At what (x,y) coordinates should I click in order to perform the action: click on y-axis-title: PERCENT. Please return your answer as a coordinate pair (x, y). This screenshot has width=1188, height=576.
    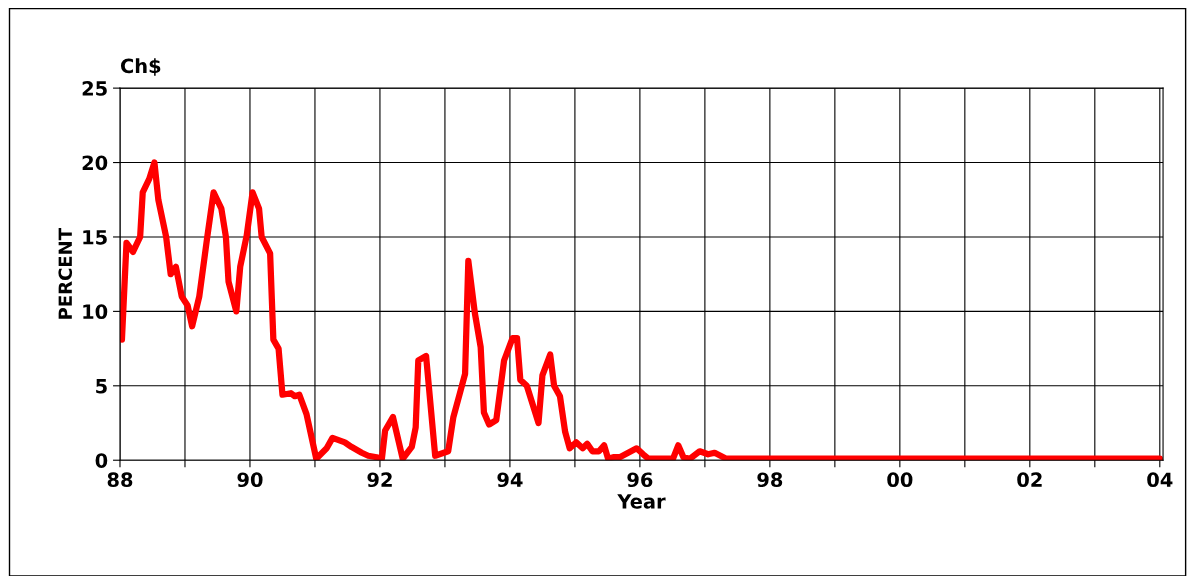
    Looking at the image, I should click on (65, 273).